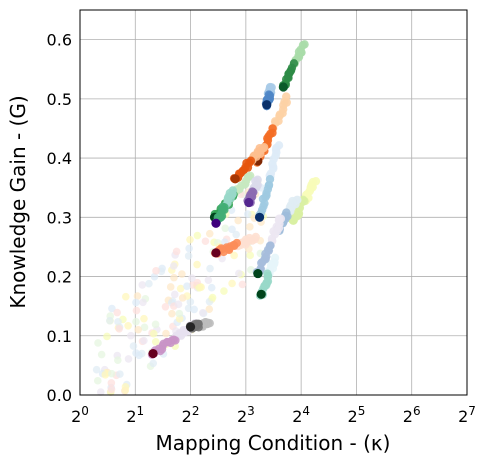 This screenshot has width=487, height=469. Describe the element at coordinates (357, 415) in the screenshot. I see `x-tick-label: 25` at that location.